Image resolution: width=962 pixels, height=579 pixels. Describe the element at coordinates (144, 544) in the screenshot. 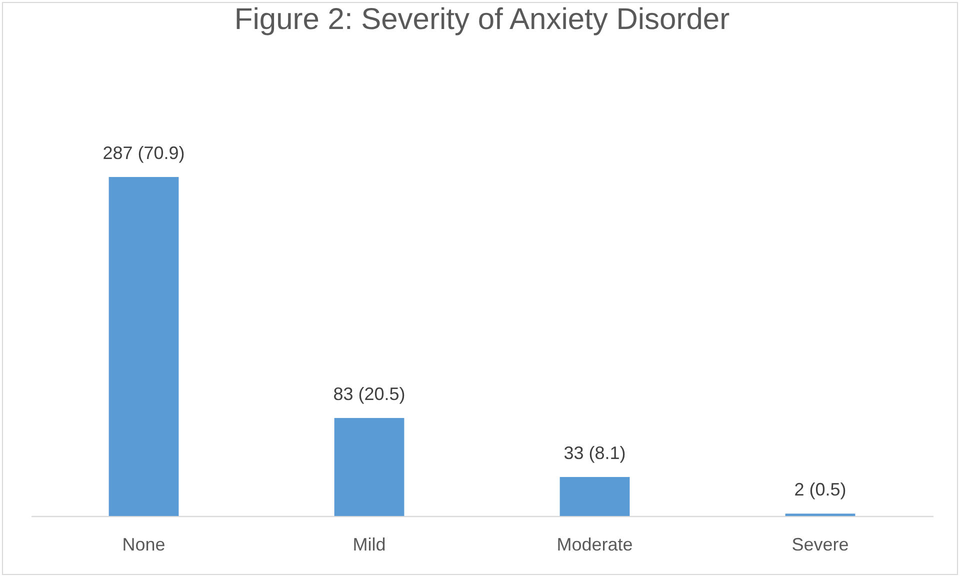

I see `x-tick-label: None` at that location.